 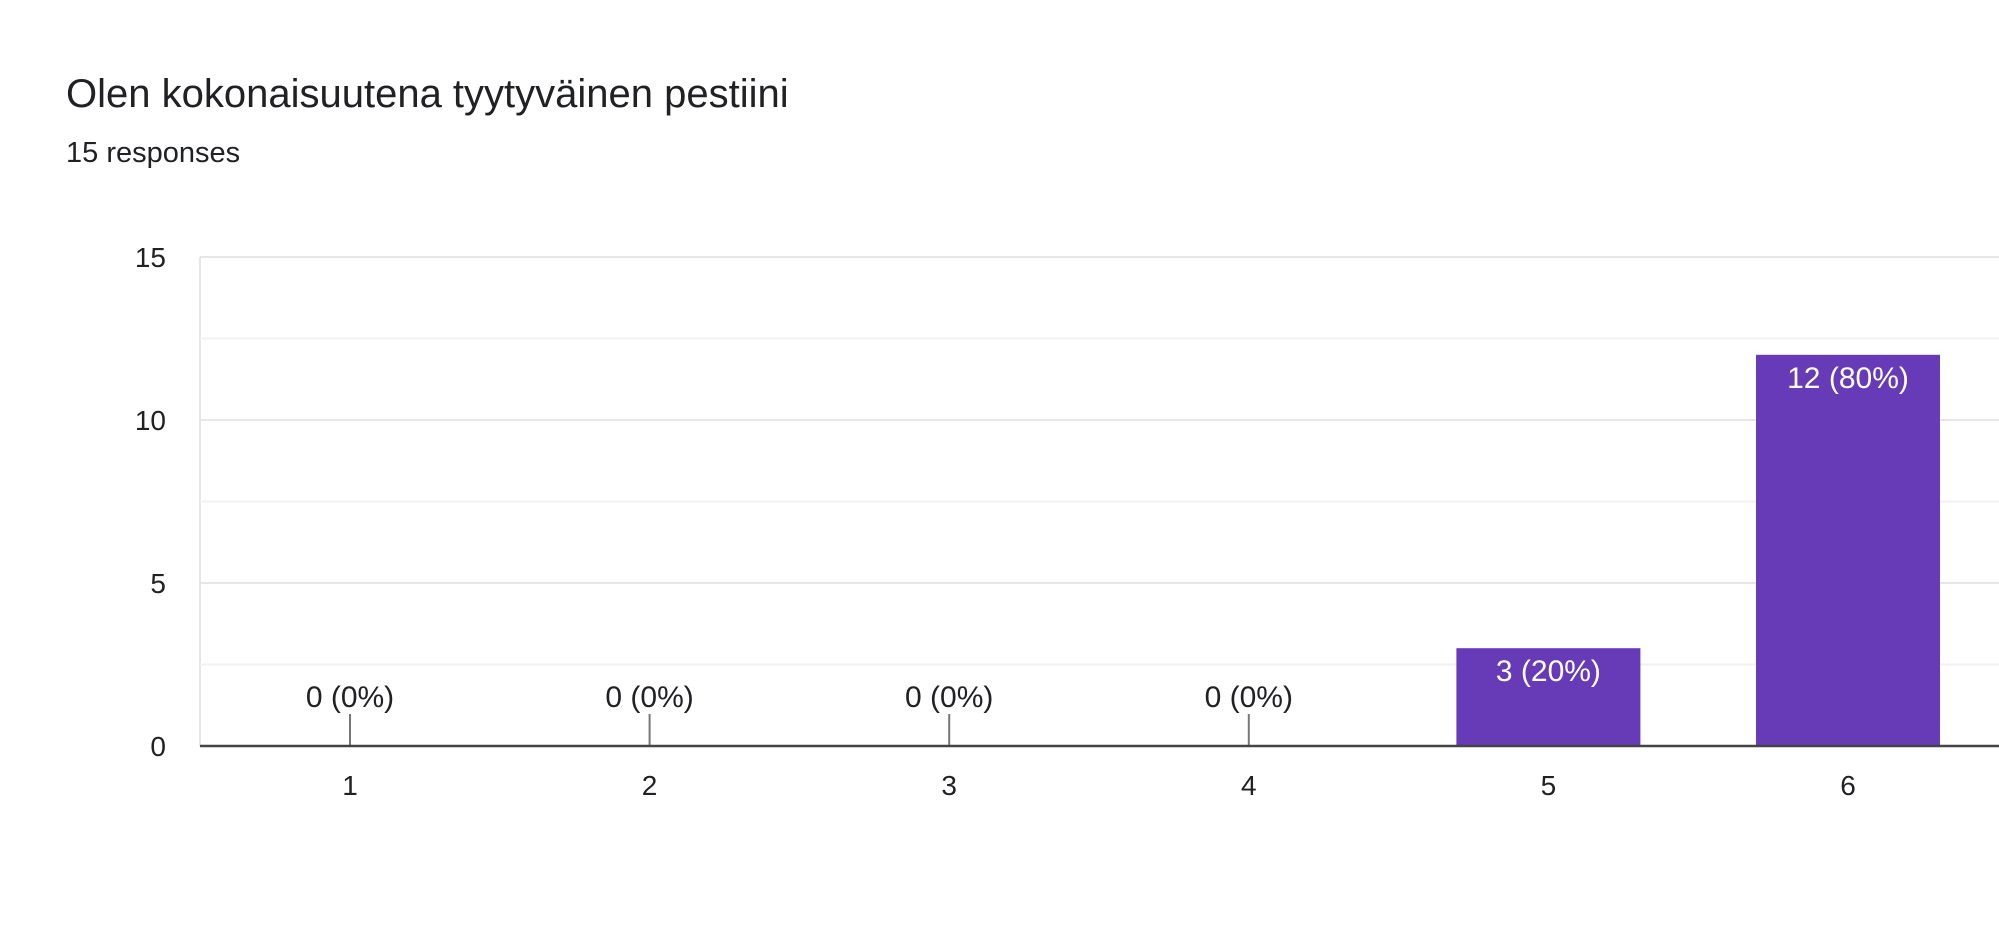 I want to click on chart-title: Olen kokonaisuutena tyytyväinen pestiini, so click(x=427, y=94).